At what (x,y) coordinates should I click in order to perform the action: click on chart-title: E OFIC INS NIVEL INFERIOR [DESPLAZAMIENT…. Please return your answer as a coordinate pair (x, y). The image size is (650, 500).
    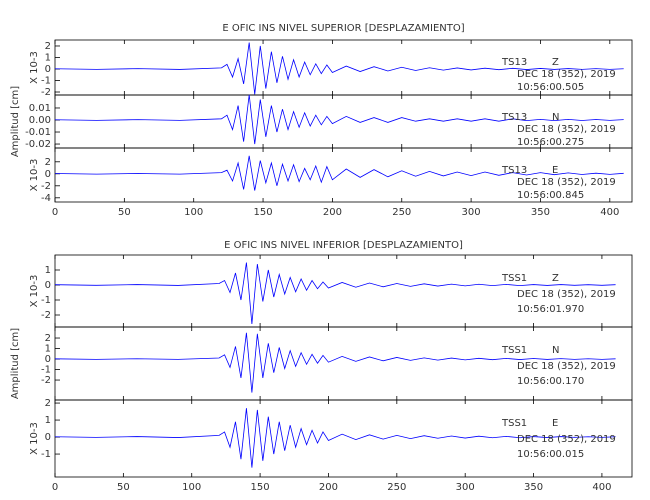
    Looking at the image, I should click on (343, 245).